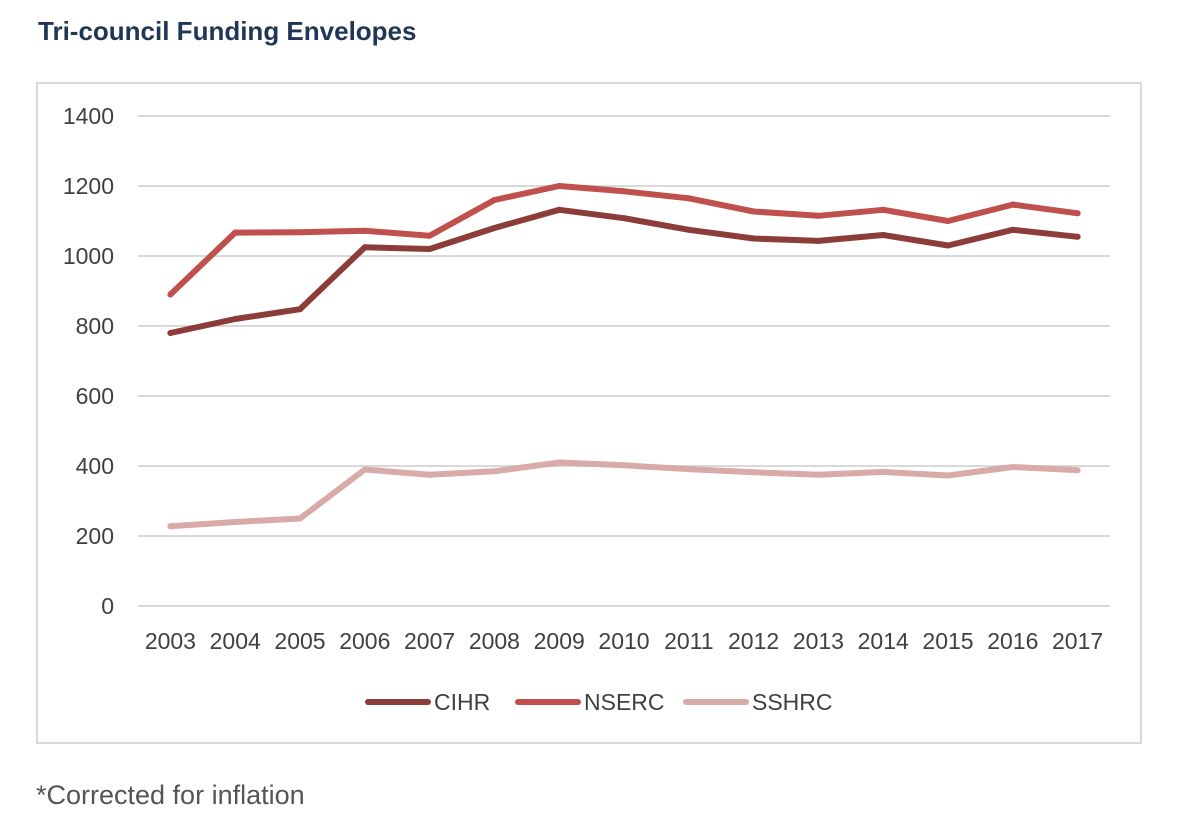 The image size is (1200, 826). I want to click on x-tick-label: 2013, so click(818, 641).